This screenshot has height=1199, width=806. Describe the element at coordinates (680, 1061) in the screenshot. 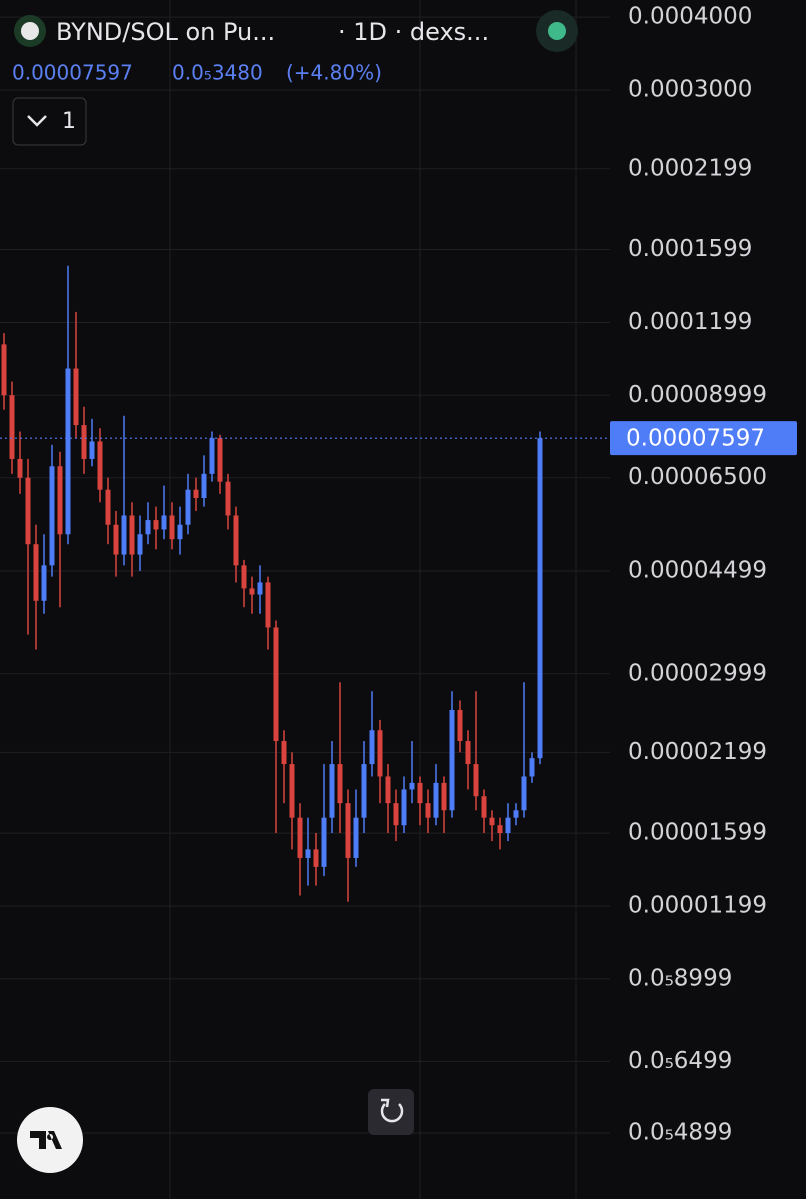

I see `y-tick-label: 0.0₅6499` at that location.